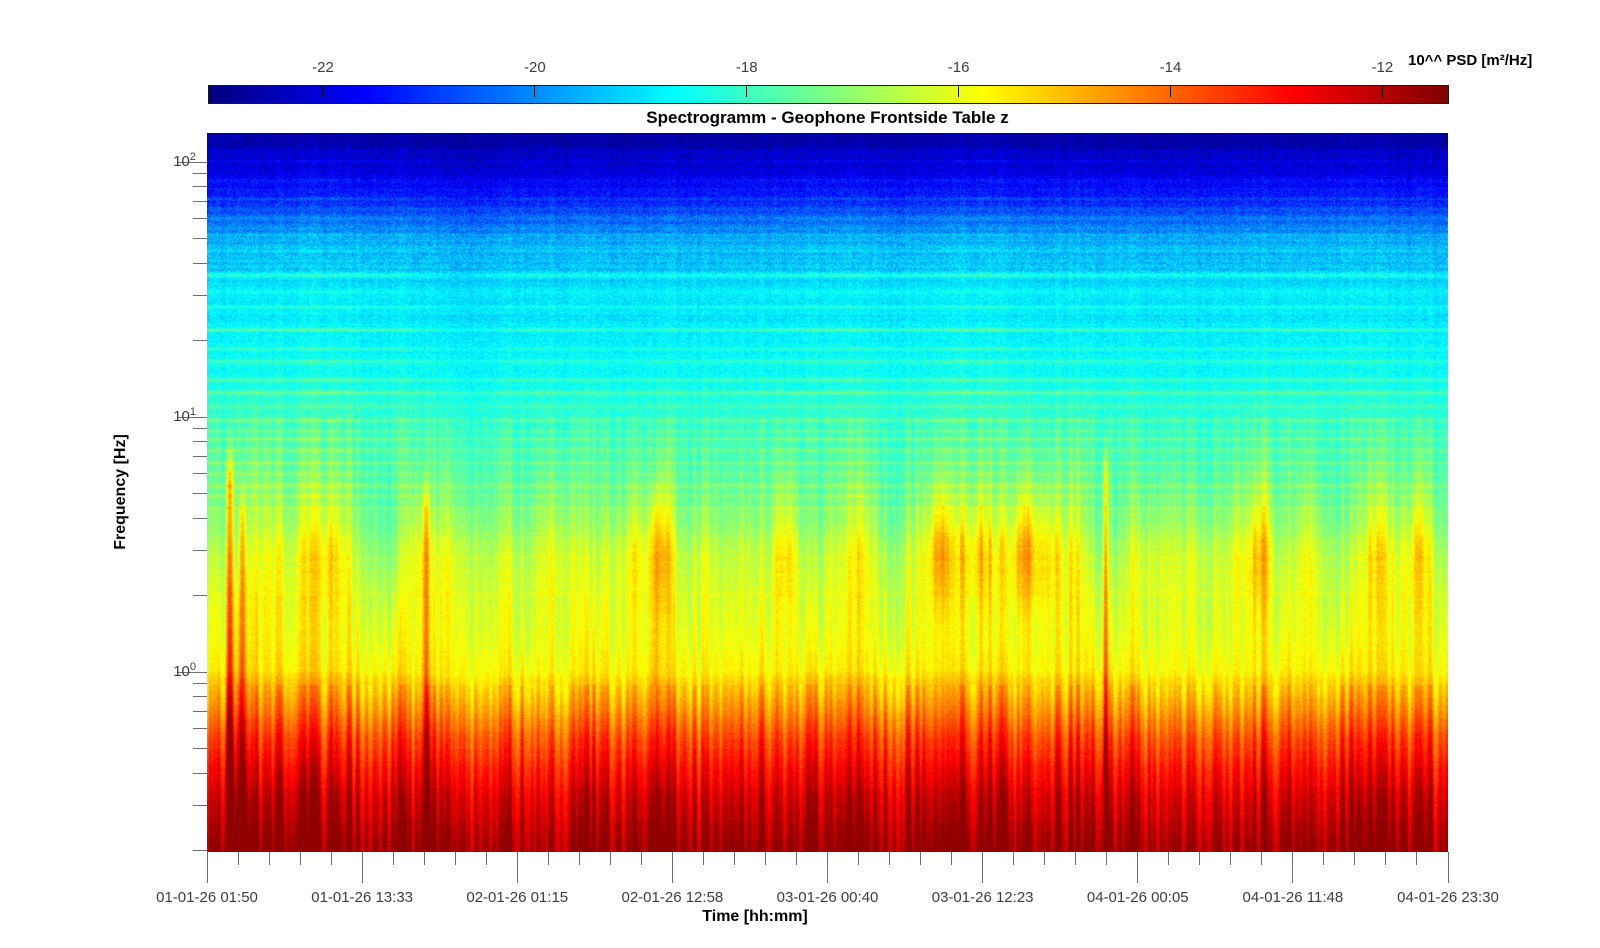 The height and width of the screenshot is (948, 1600). Describe the element at coordinates (323, 67) in the screenshot. I see `colorbar-tick-label: -22` at that location.